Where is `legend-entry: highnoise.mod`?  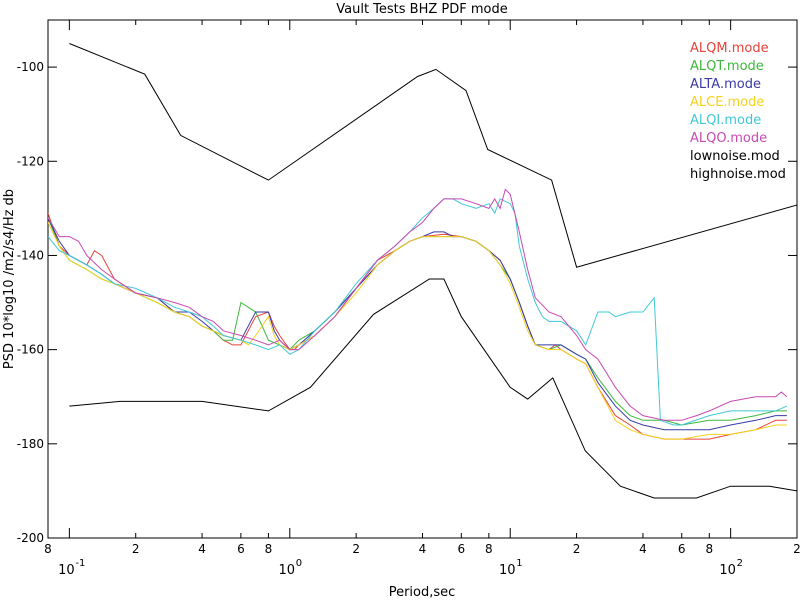
legend-entry: highnoise.mod is located at coordinates (738, 174).